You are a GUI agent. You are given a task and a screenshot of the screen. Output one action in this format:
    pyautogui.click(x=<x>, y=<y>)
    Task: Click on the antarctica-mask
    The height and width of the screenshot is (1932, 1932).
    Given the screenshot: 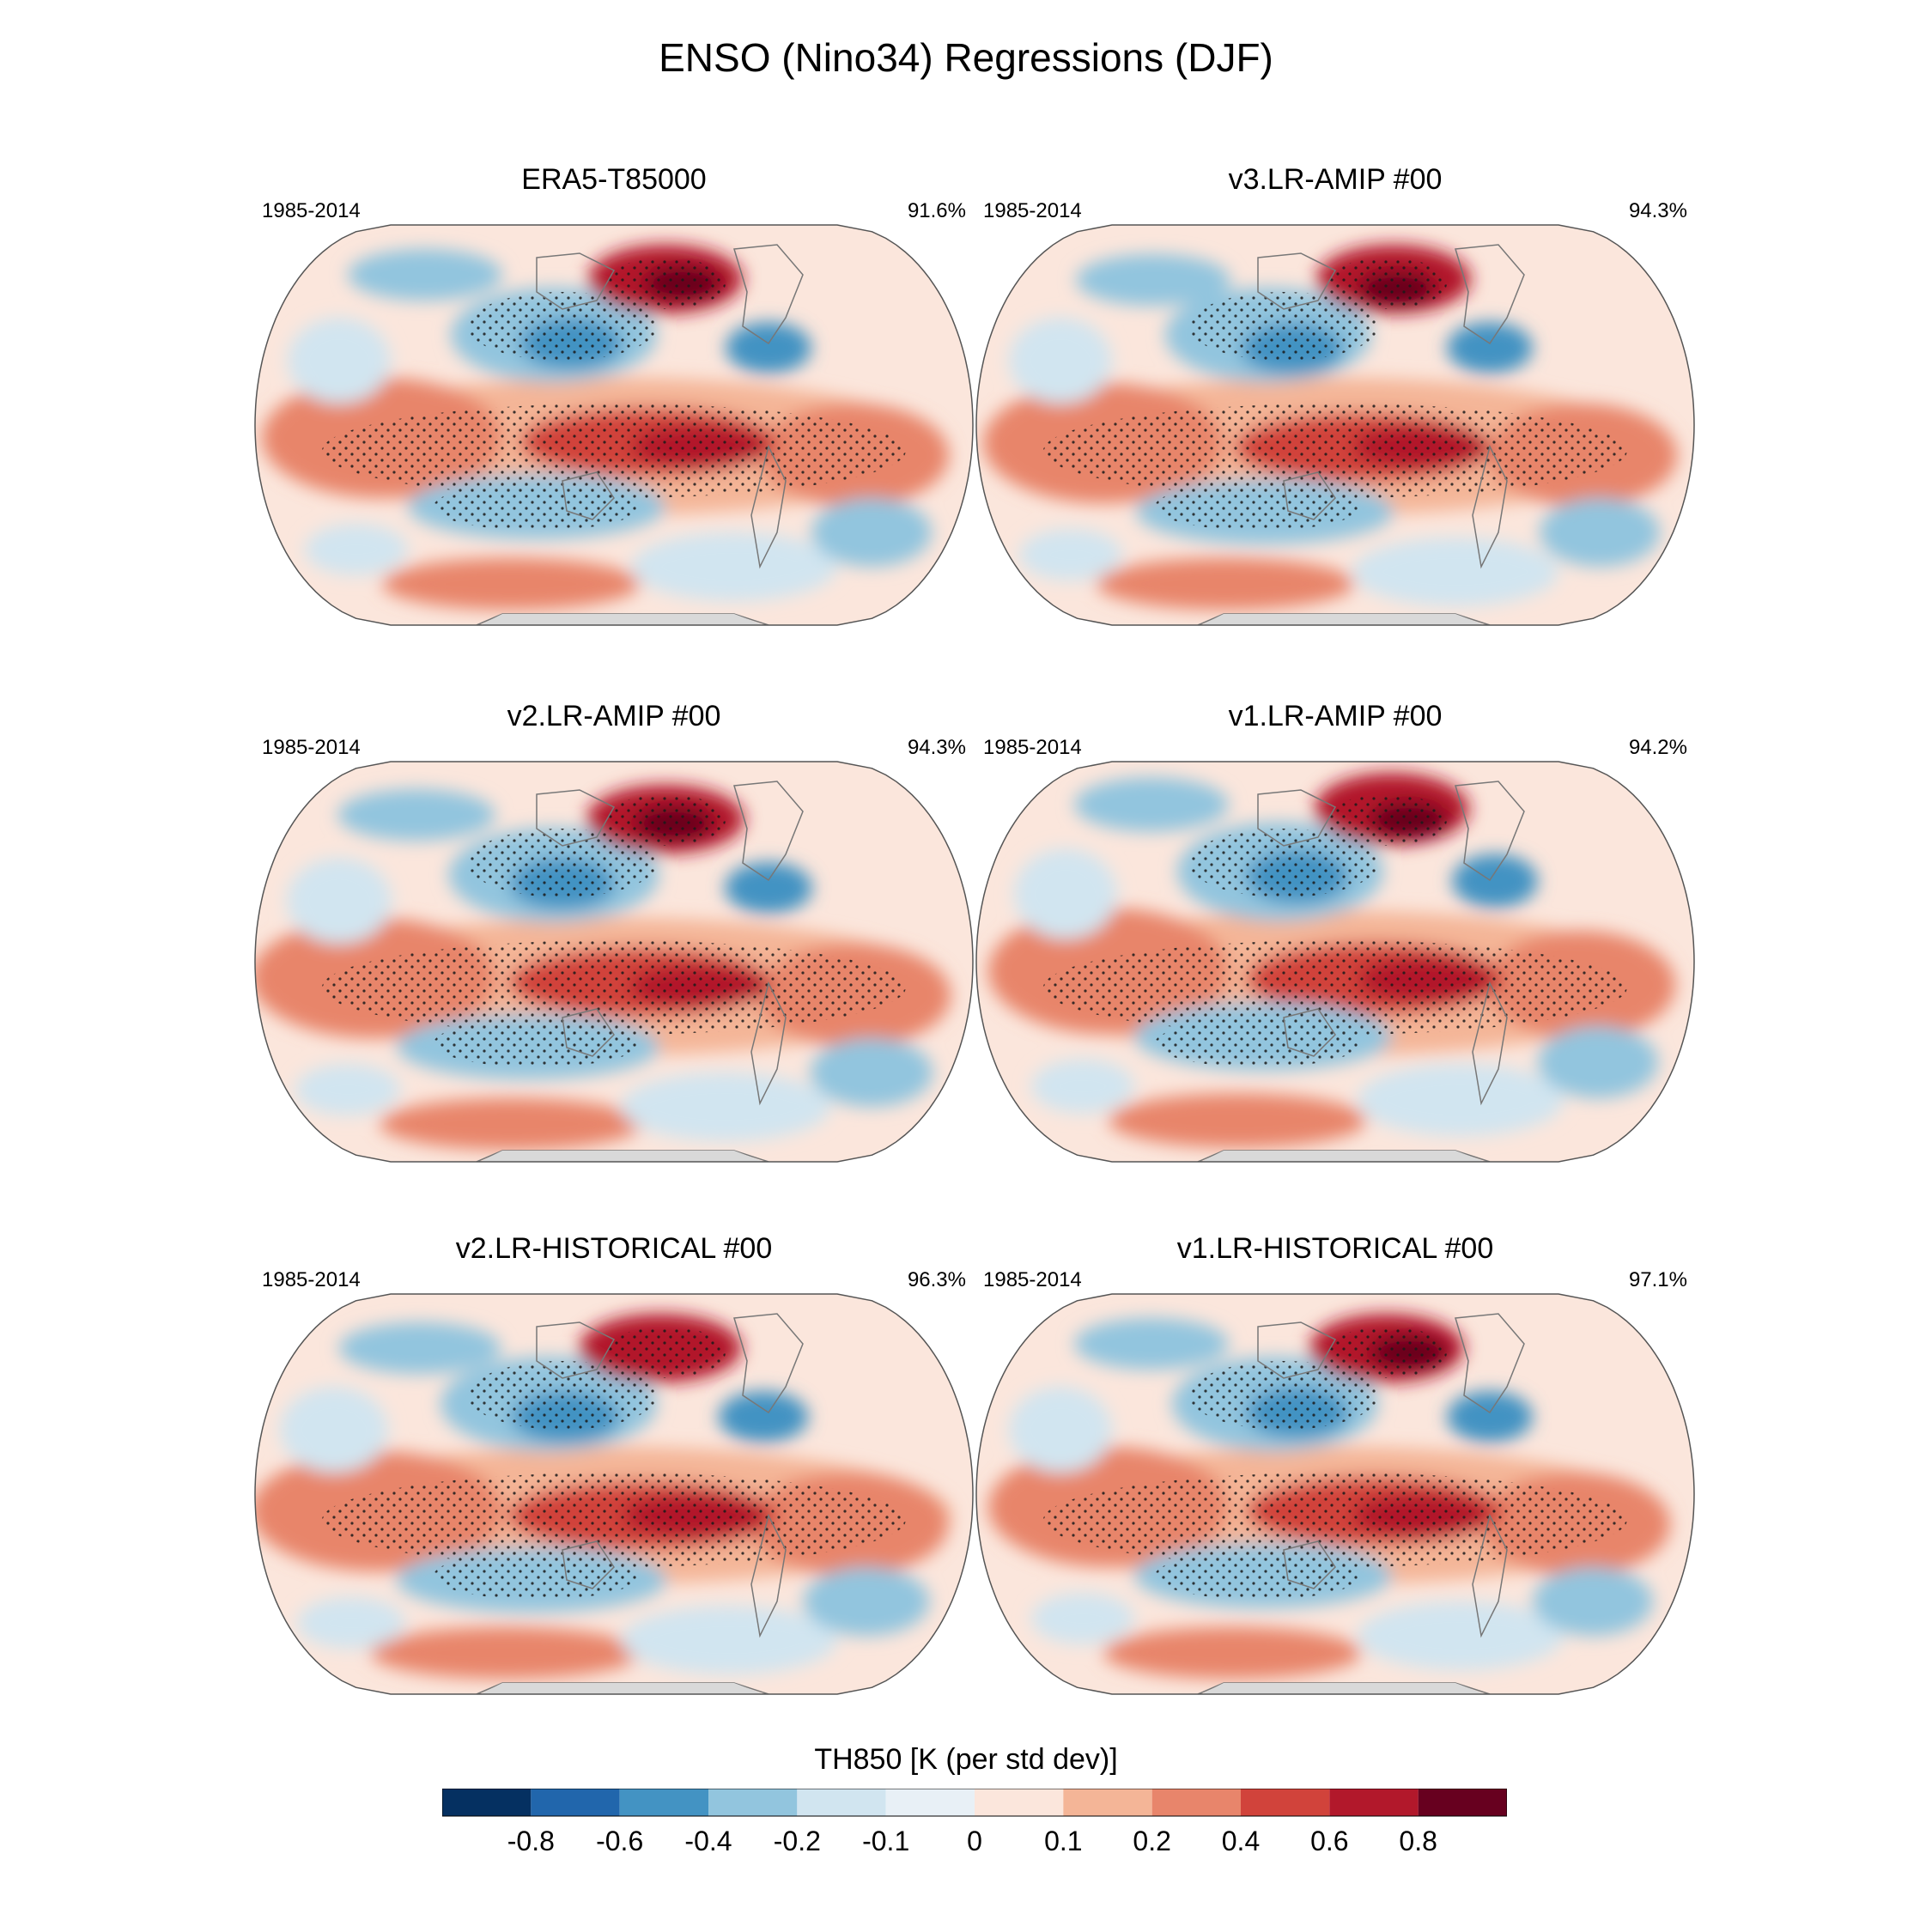 What is the action you would take?
    pyautogui.click(x=623, y=1689)
    